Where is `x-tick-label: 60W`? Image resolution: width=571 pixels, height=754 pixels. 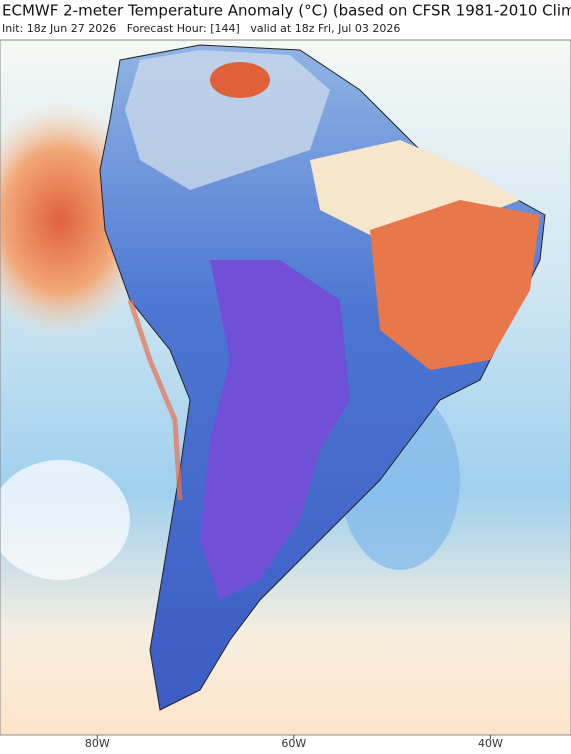
x-tick-label: 60W is located at coordinates (293, 743).